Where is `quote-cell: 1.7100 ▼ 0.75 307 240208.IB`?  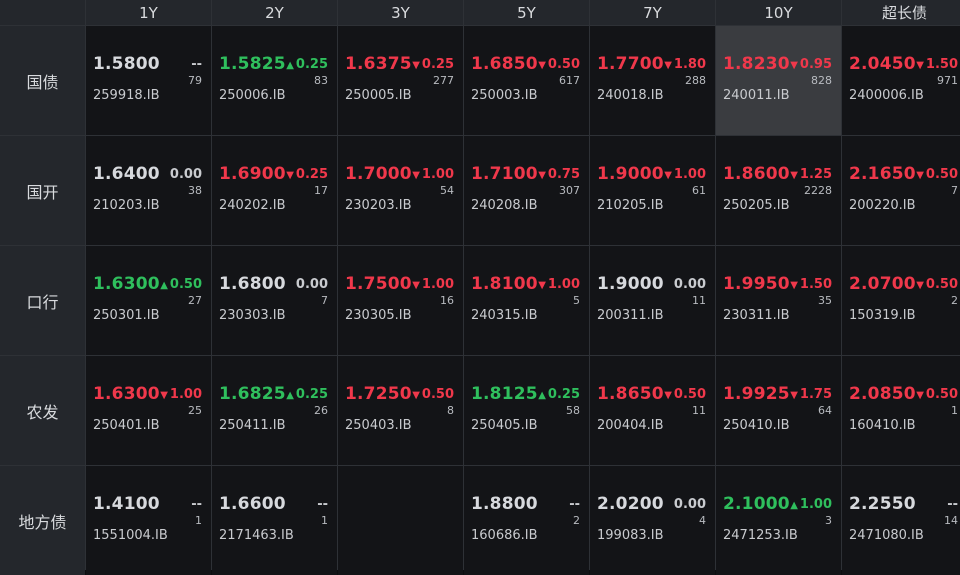 quote-cell: 1.7100 ▼ 0.75 307 240208.IB is located at coordinates (526, 190).